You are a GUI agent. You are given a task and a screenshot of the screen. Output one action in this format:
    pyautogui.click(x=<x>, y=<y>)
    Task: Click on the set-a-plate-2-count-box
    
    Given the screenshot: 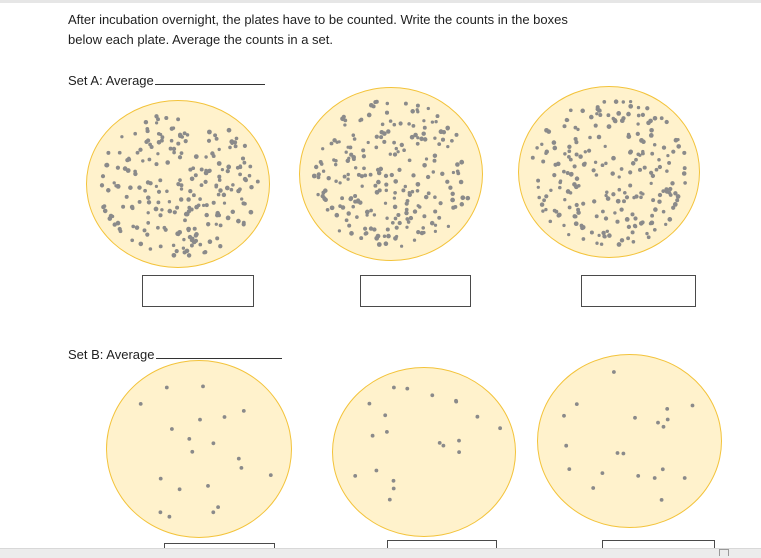 What is the action you would take?
    pyautogui.click(x=415, y=291)
    